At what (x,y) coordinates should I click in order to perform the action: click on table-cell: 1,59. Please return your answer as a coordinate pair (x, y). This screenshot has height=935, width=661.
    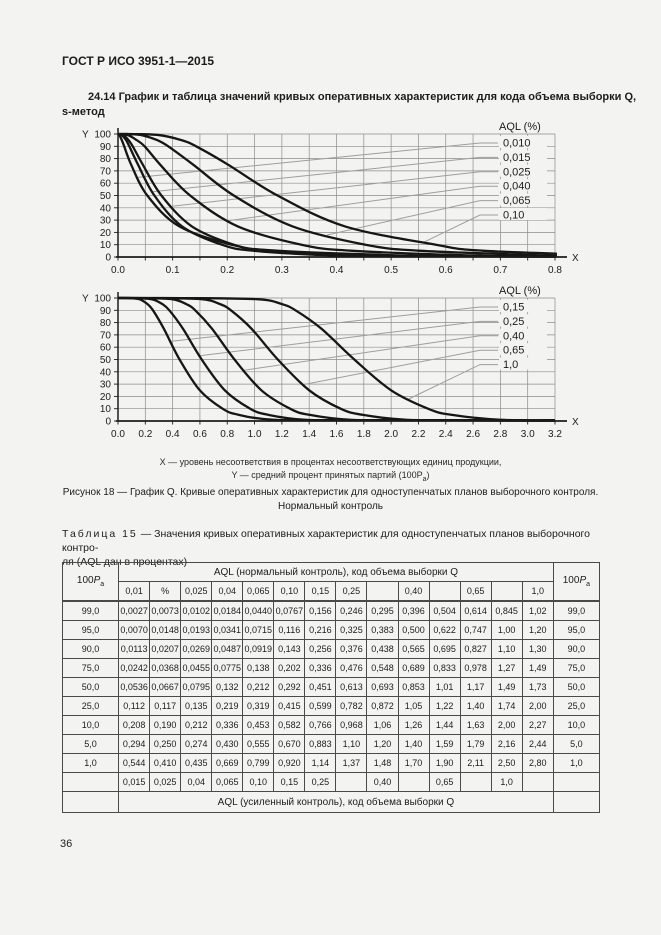
    Looking at the image, I should click on (444, 744).